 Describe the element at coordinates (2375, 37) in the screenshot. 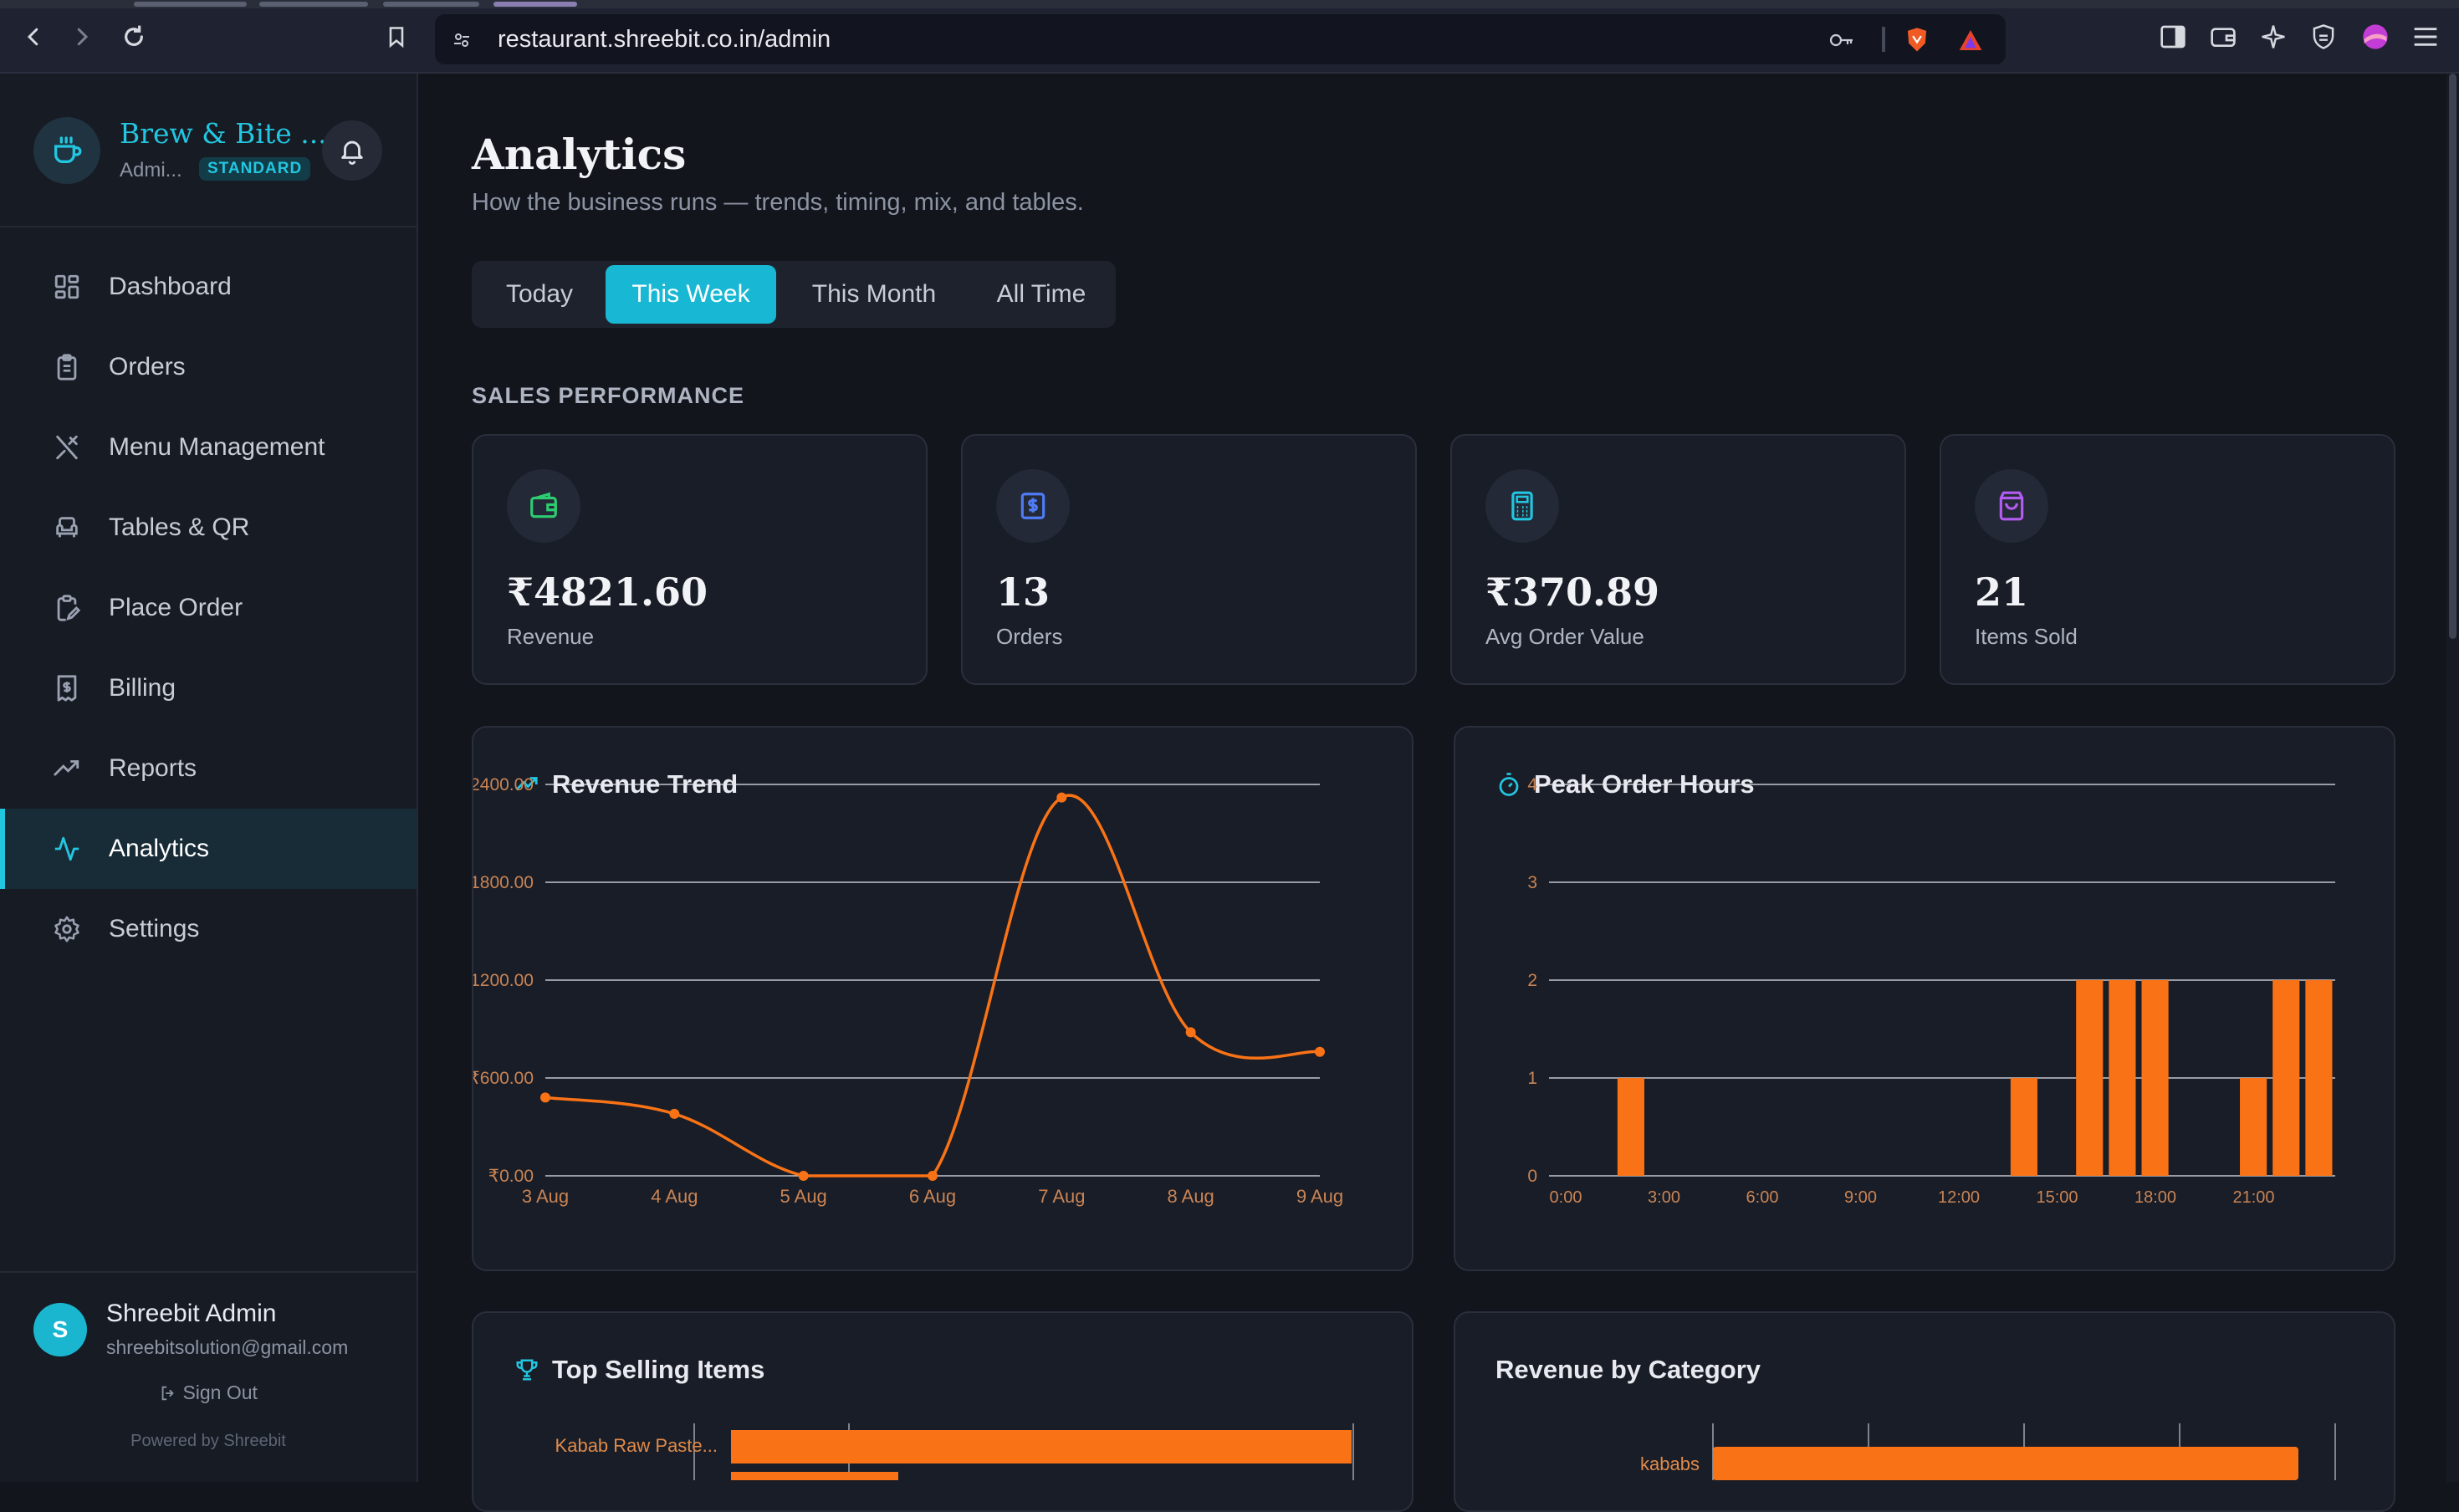

I see `profile-avatar-icon` at that location.